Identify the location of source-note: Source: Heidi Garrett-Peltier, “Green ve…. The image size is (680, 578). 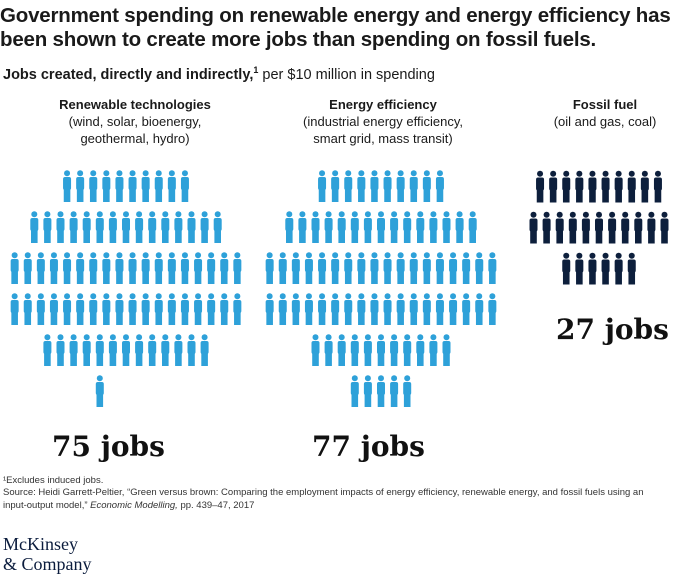
(333, 499).